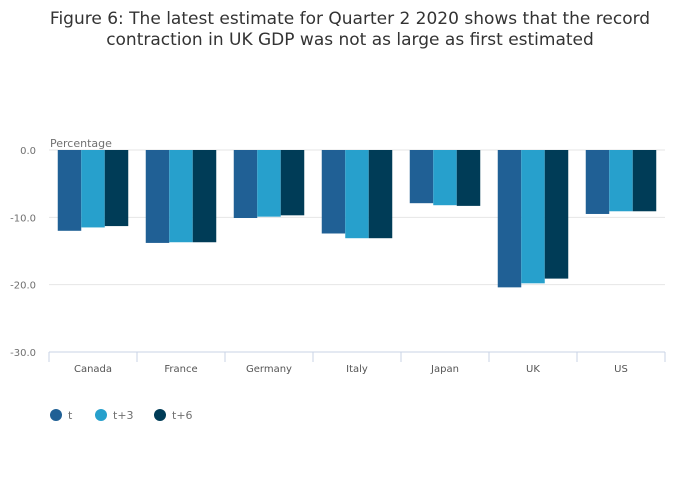 Image resolution: width=700 pixels, height=502 pixels. I want to click on bar-uk-tplus6, so click(556, 214).